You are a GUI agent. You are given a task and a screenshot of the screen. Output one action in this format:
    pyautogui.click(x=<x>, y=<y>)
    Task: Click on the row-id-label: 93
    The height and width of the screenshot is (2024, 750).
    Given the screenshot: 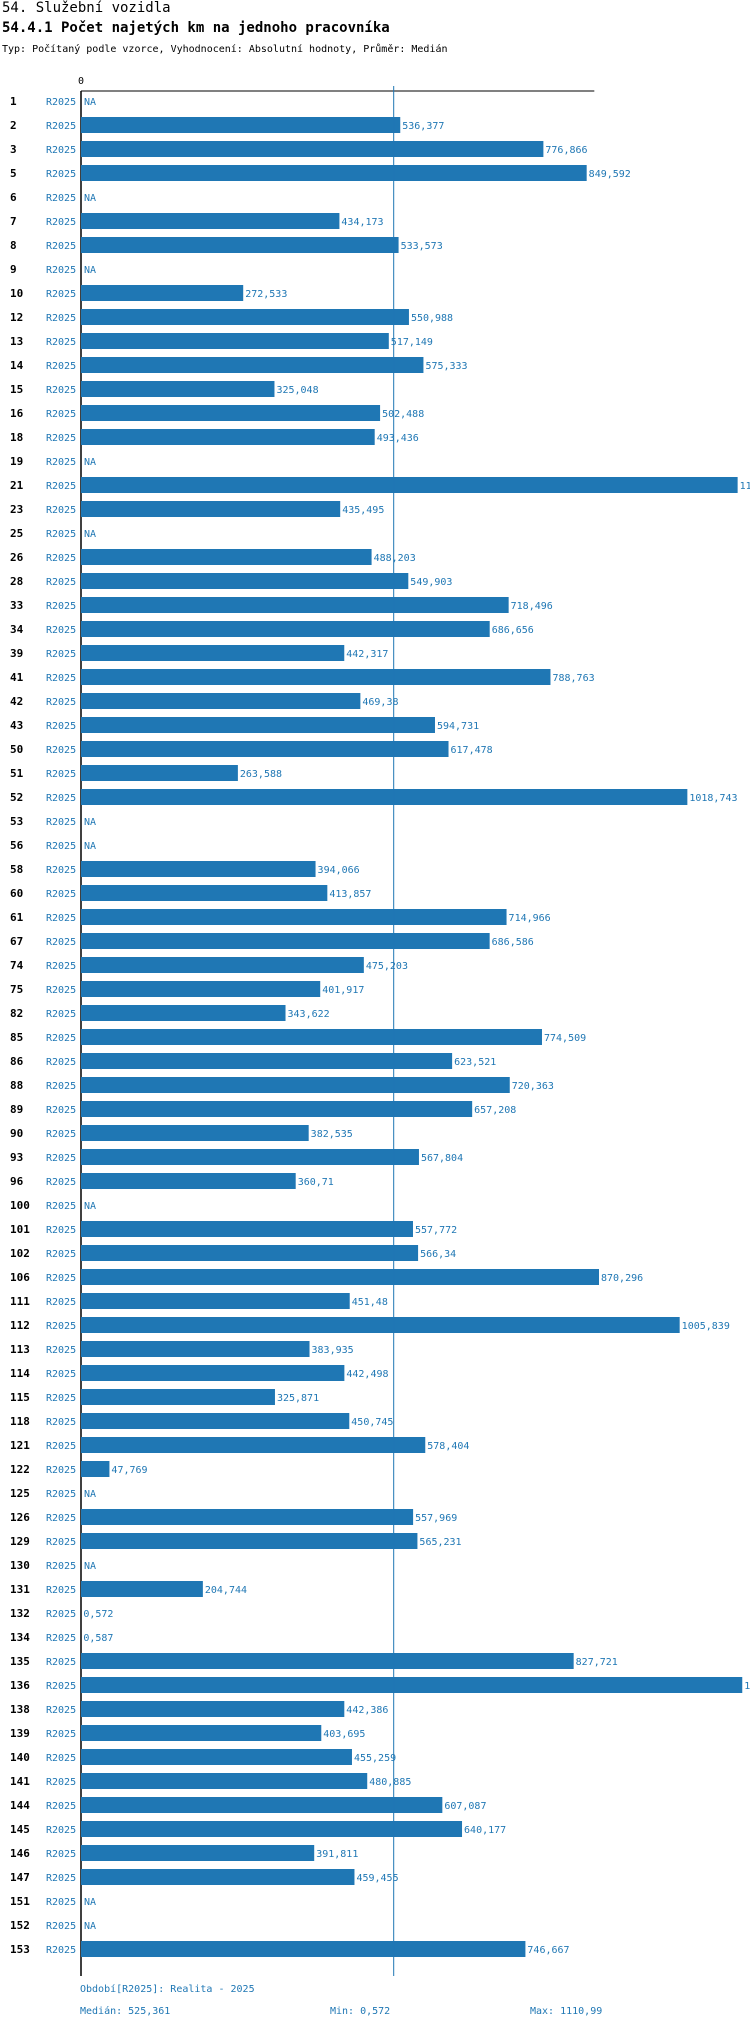 What is the action you would take?
    pyautogui.click(x=16, y=1157)
    